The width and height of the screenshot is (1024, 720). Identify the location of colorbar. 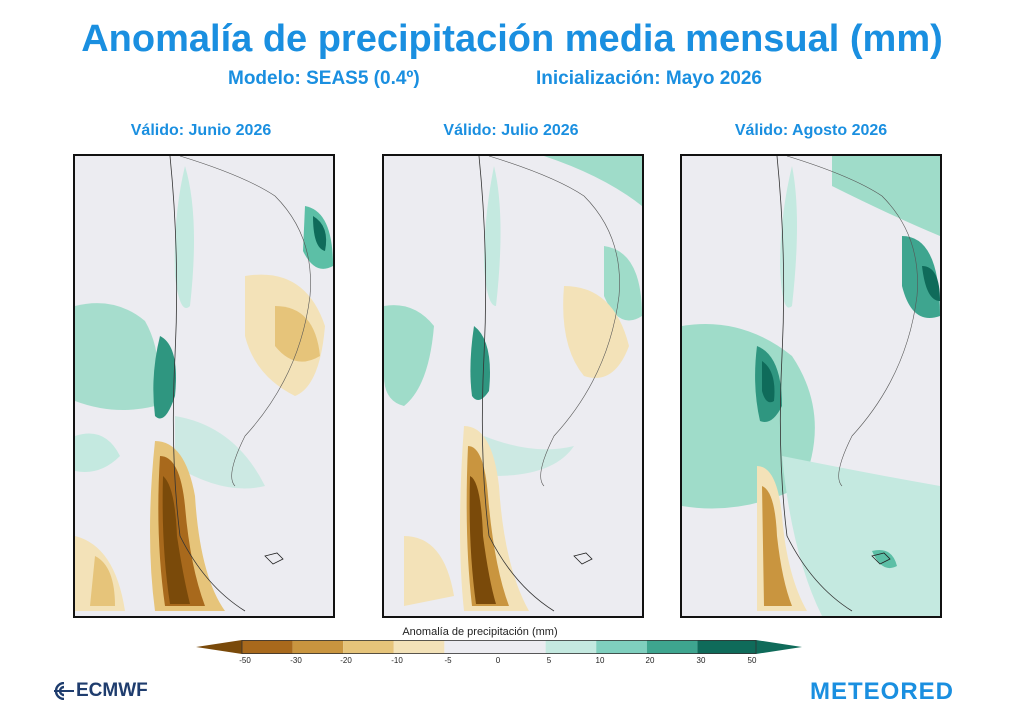
(499, 647).